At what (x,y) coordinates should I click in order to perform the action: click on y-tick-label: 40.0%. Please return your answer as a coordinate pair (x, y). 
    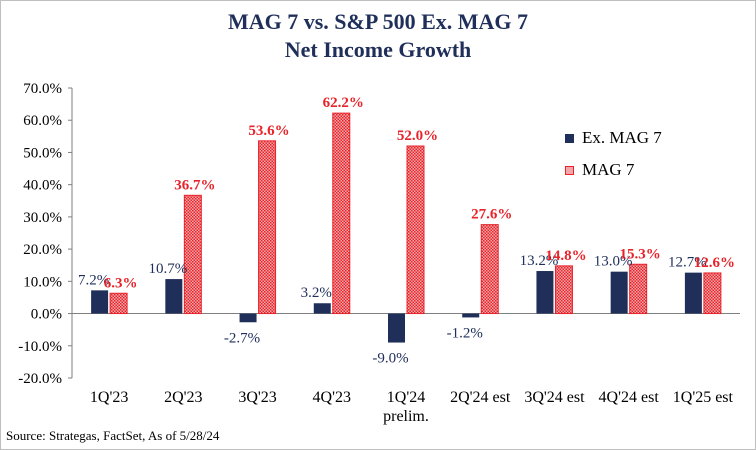
    Looking at the image, I should click on (42, 186).